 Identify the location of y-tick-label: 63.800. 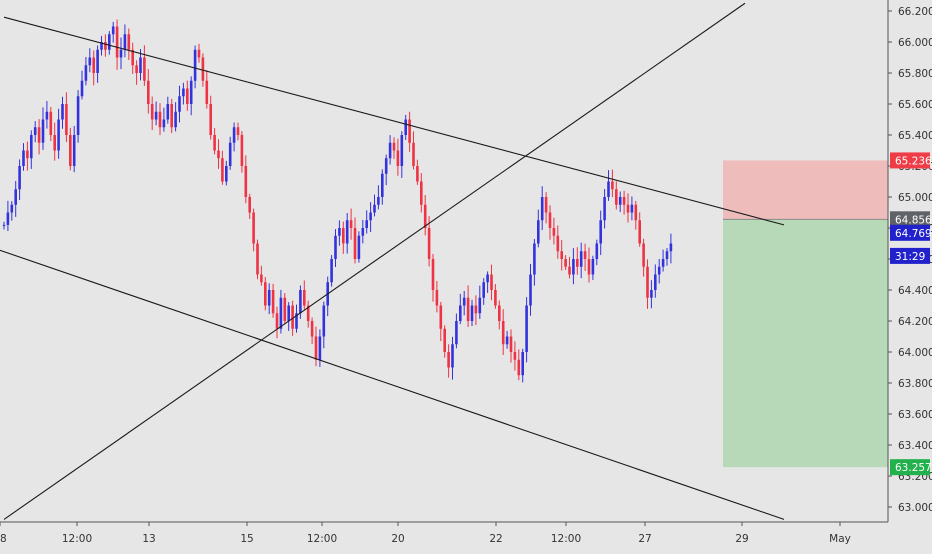
(915, 384).